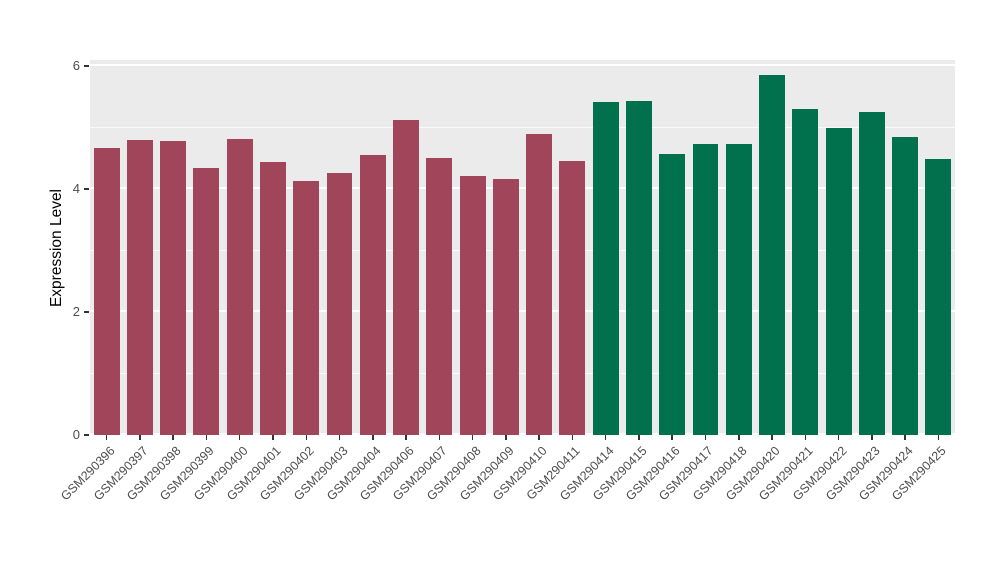  What do you see at coordinates (505, 306) in the screenshot?
I see `bar-GSM290409` at bounding box center [505, 306].